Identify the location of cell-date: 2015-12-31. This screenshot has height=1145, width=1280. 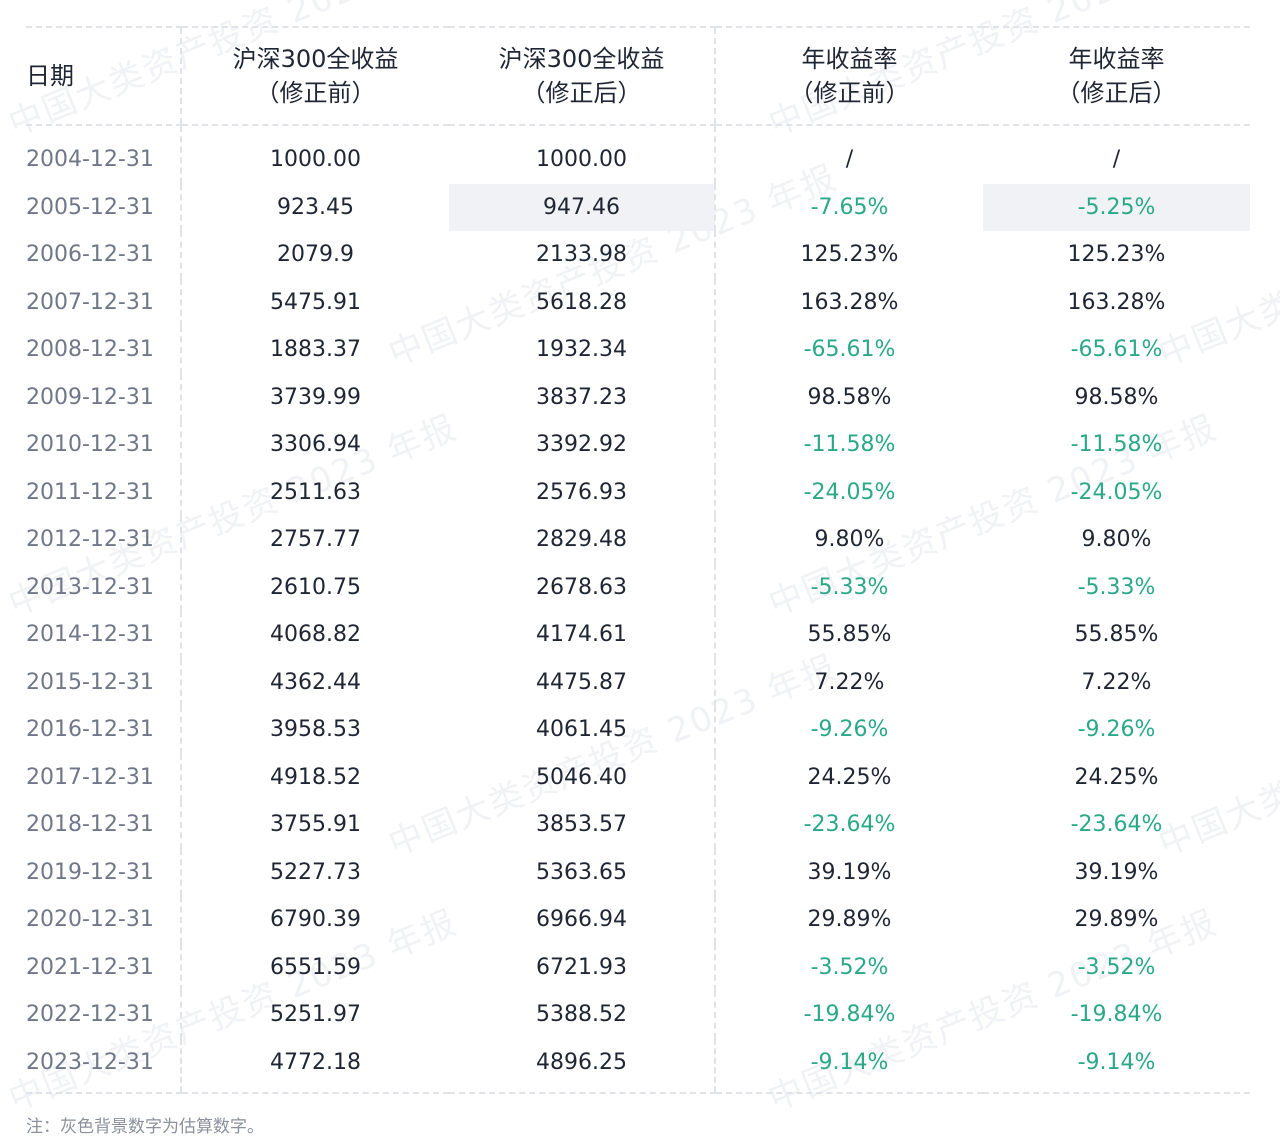
(90, 682).